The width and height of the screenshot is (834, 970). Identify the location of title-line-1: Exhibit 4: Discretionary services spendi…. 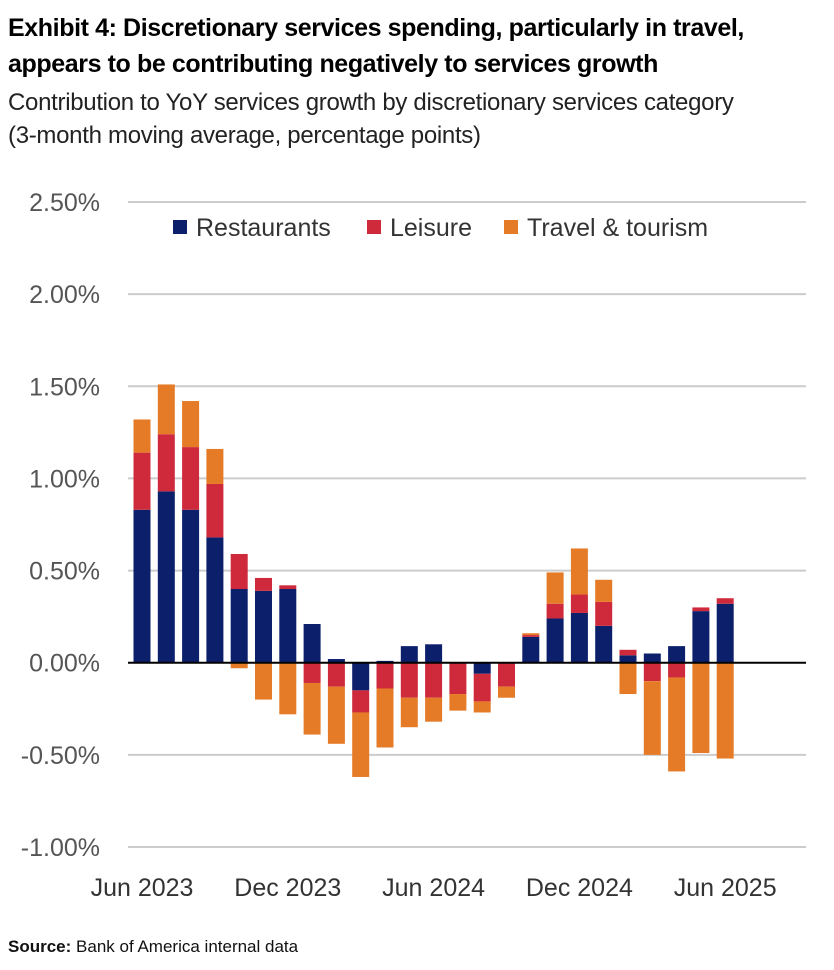
(376, 28).